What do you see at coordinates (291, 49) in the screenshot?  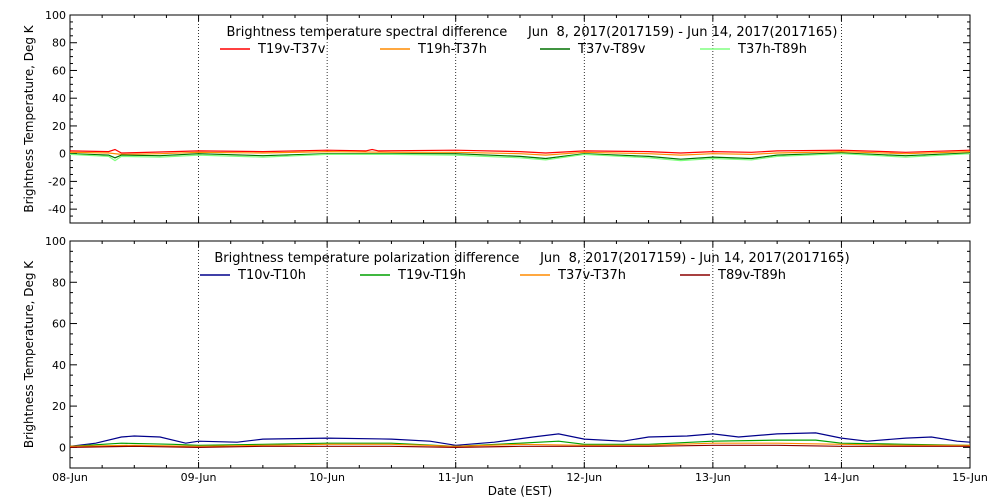 I see `legend-label: T19v-T37v` at bounding box center [291, 49].